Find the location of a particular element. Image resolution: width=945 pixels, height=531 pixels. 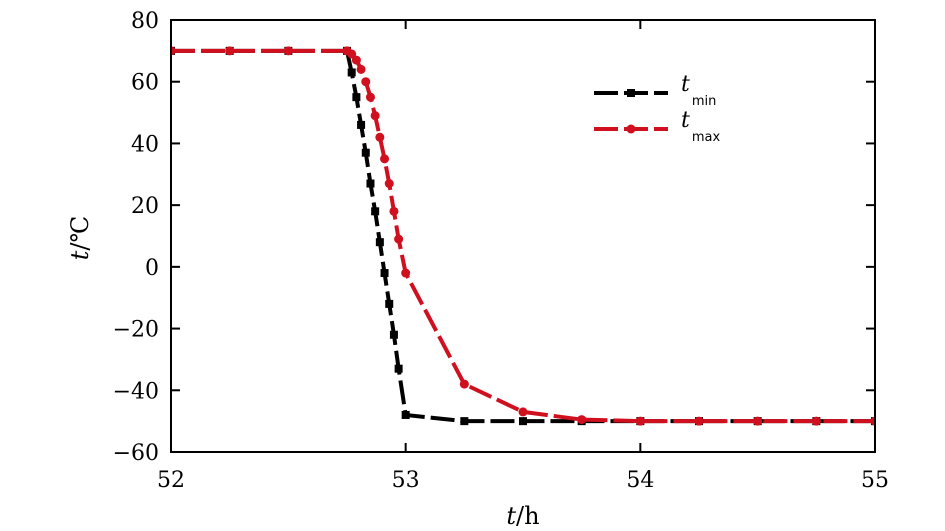

x-axis-label: t/h is located at coordinates (522, 516).